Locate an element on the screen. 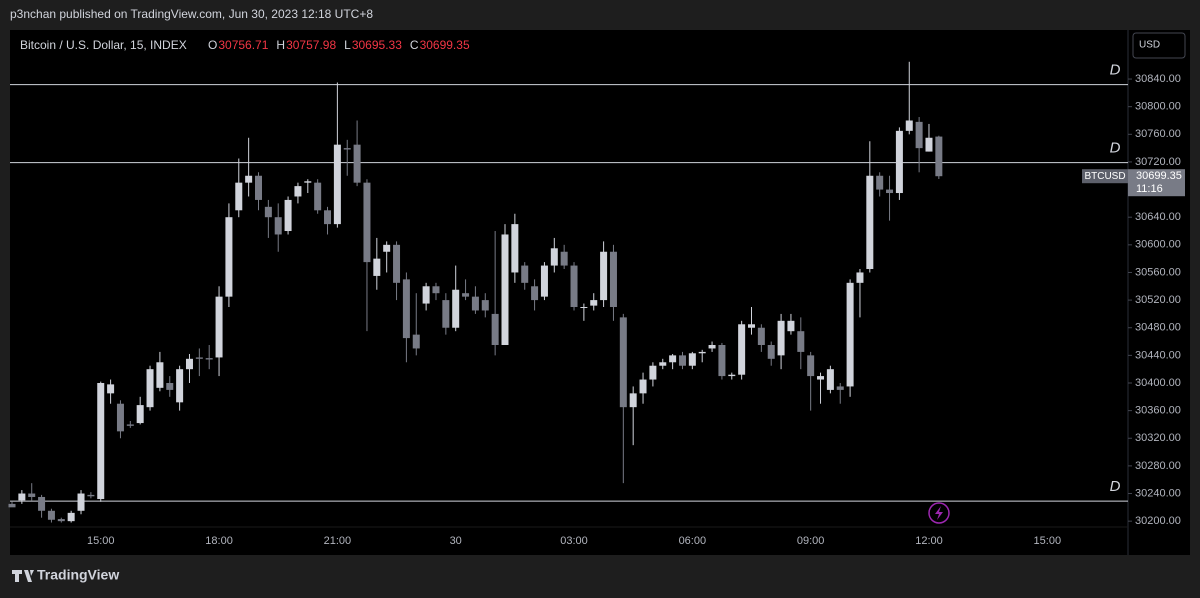 This screenshot has height=598, width=1200. logo-mark is located at coordinates (23, 576).